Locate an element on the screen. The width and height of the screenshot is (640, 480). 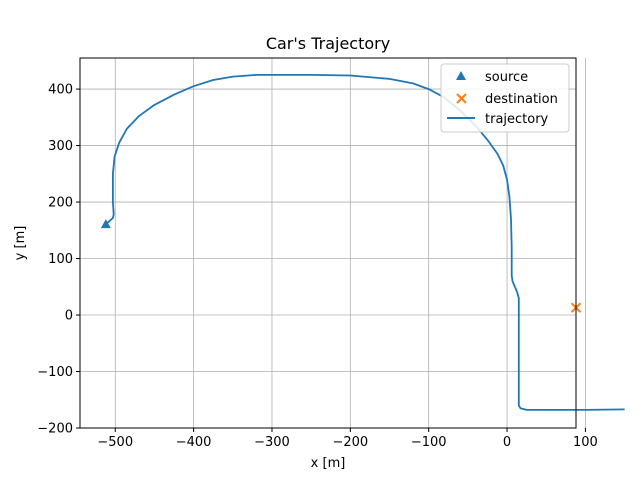
x-tick-label: −100 is located at coordinates (429, 442).